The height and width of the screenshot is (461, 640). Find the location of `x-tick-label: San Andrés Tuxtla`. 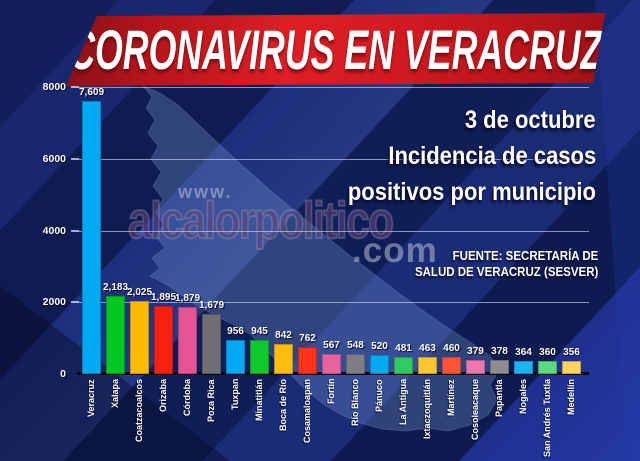

x-tick-label: San Andrés Tuxtla is located at coordinates (547, 418).